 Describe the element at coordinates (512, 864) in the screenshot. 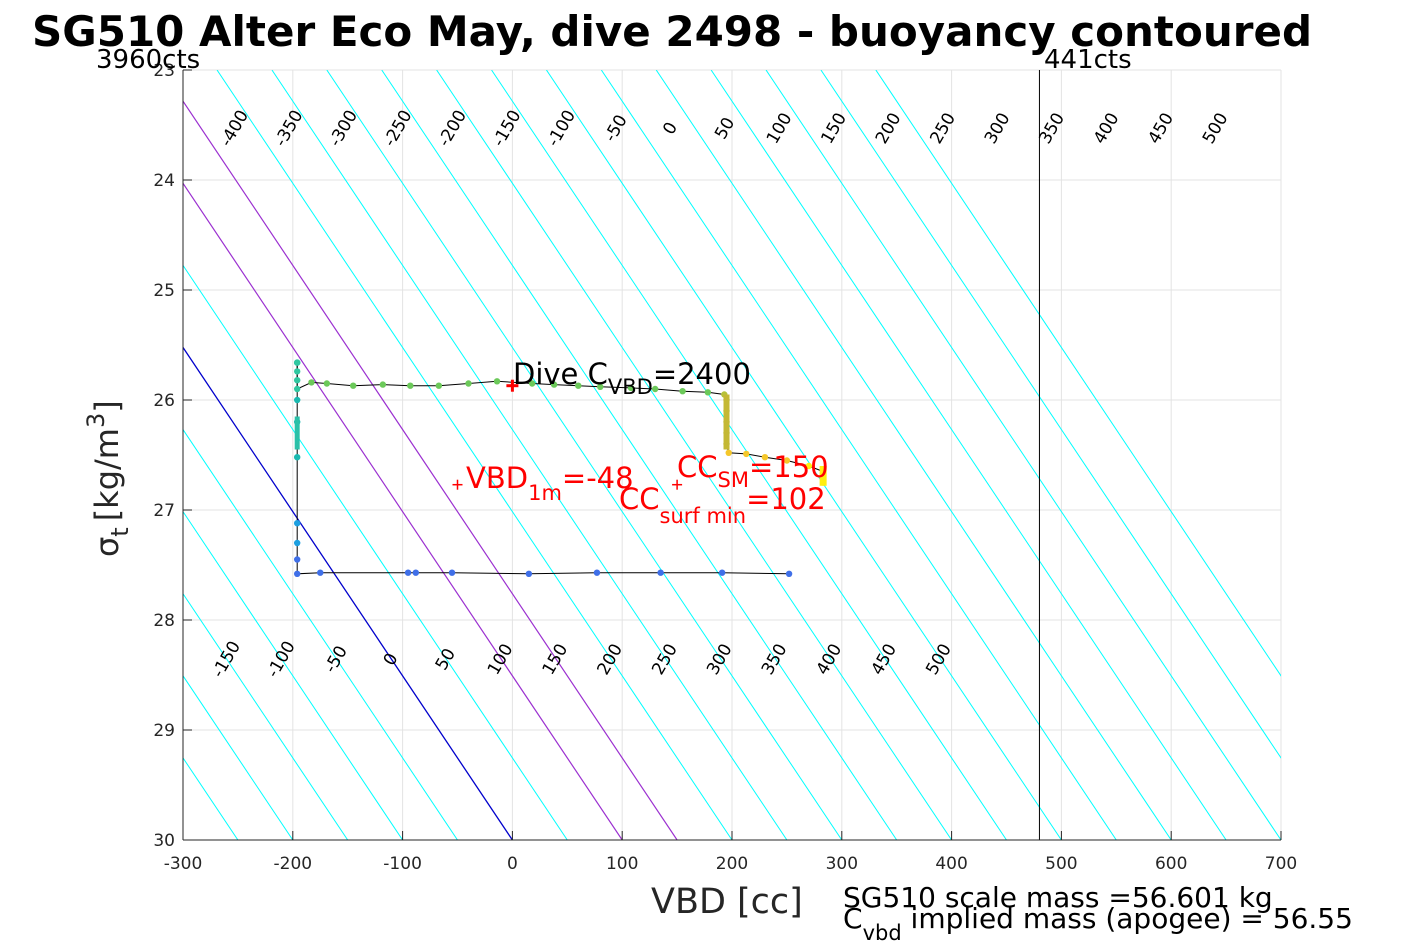

I see `x-tick-label: 0` at that location.